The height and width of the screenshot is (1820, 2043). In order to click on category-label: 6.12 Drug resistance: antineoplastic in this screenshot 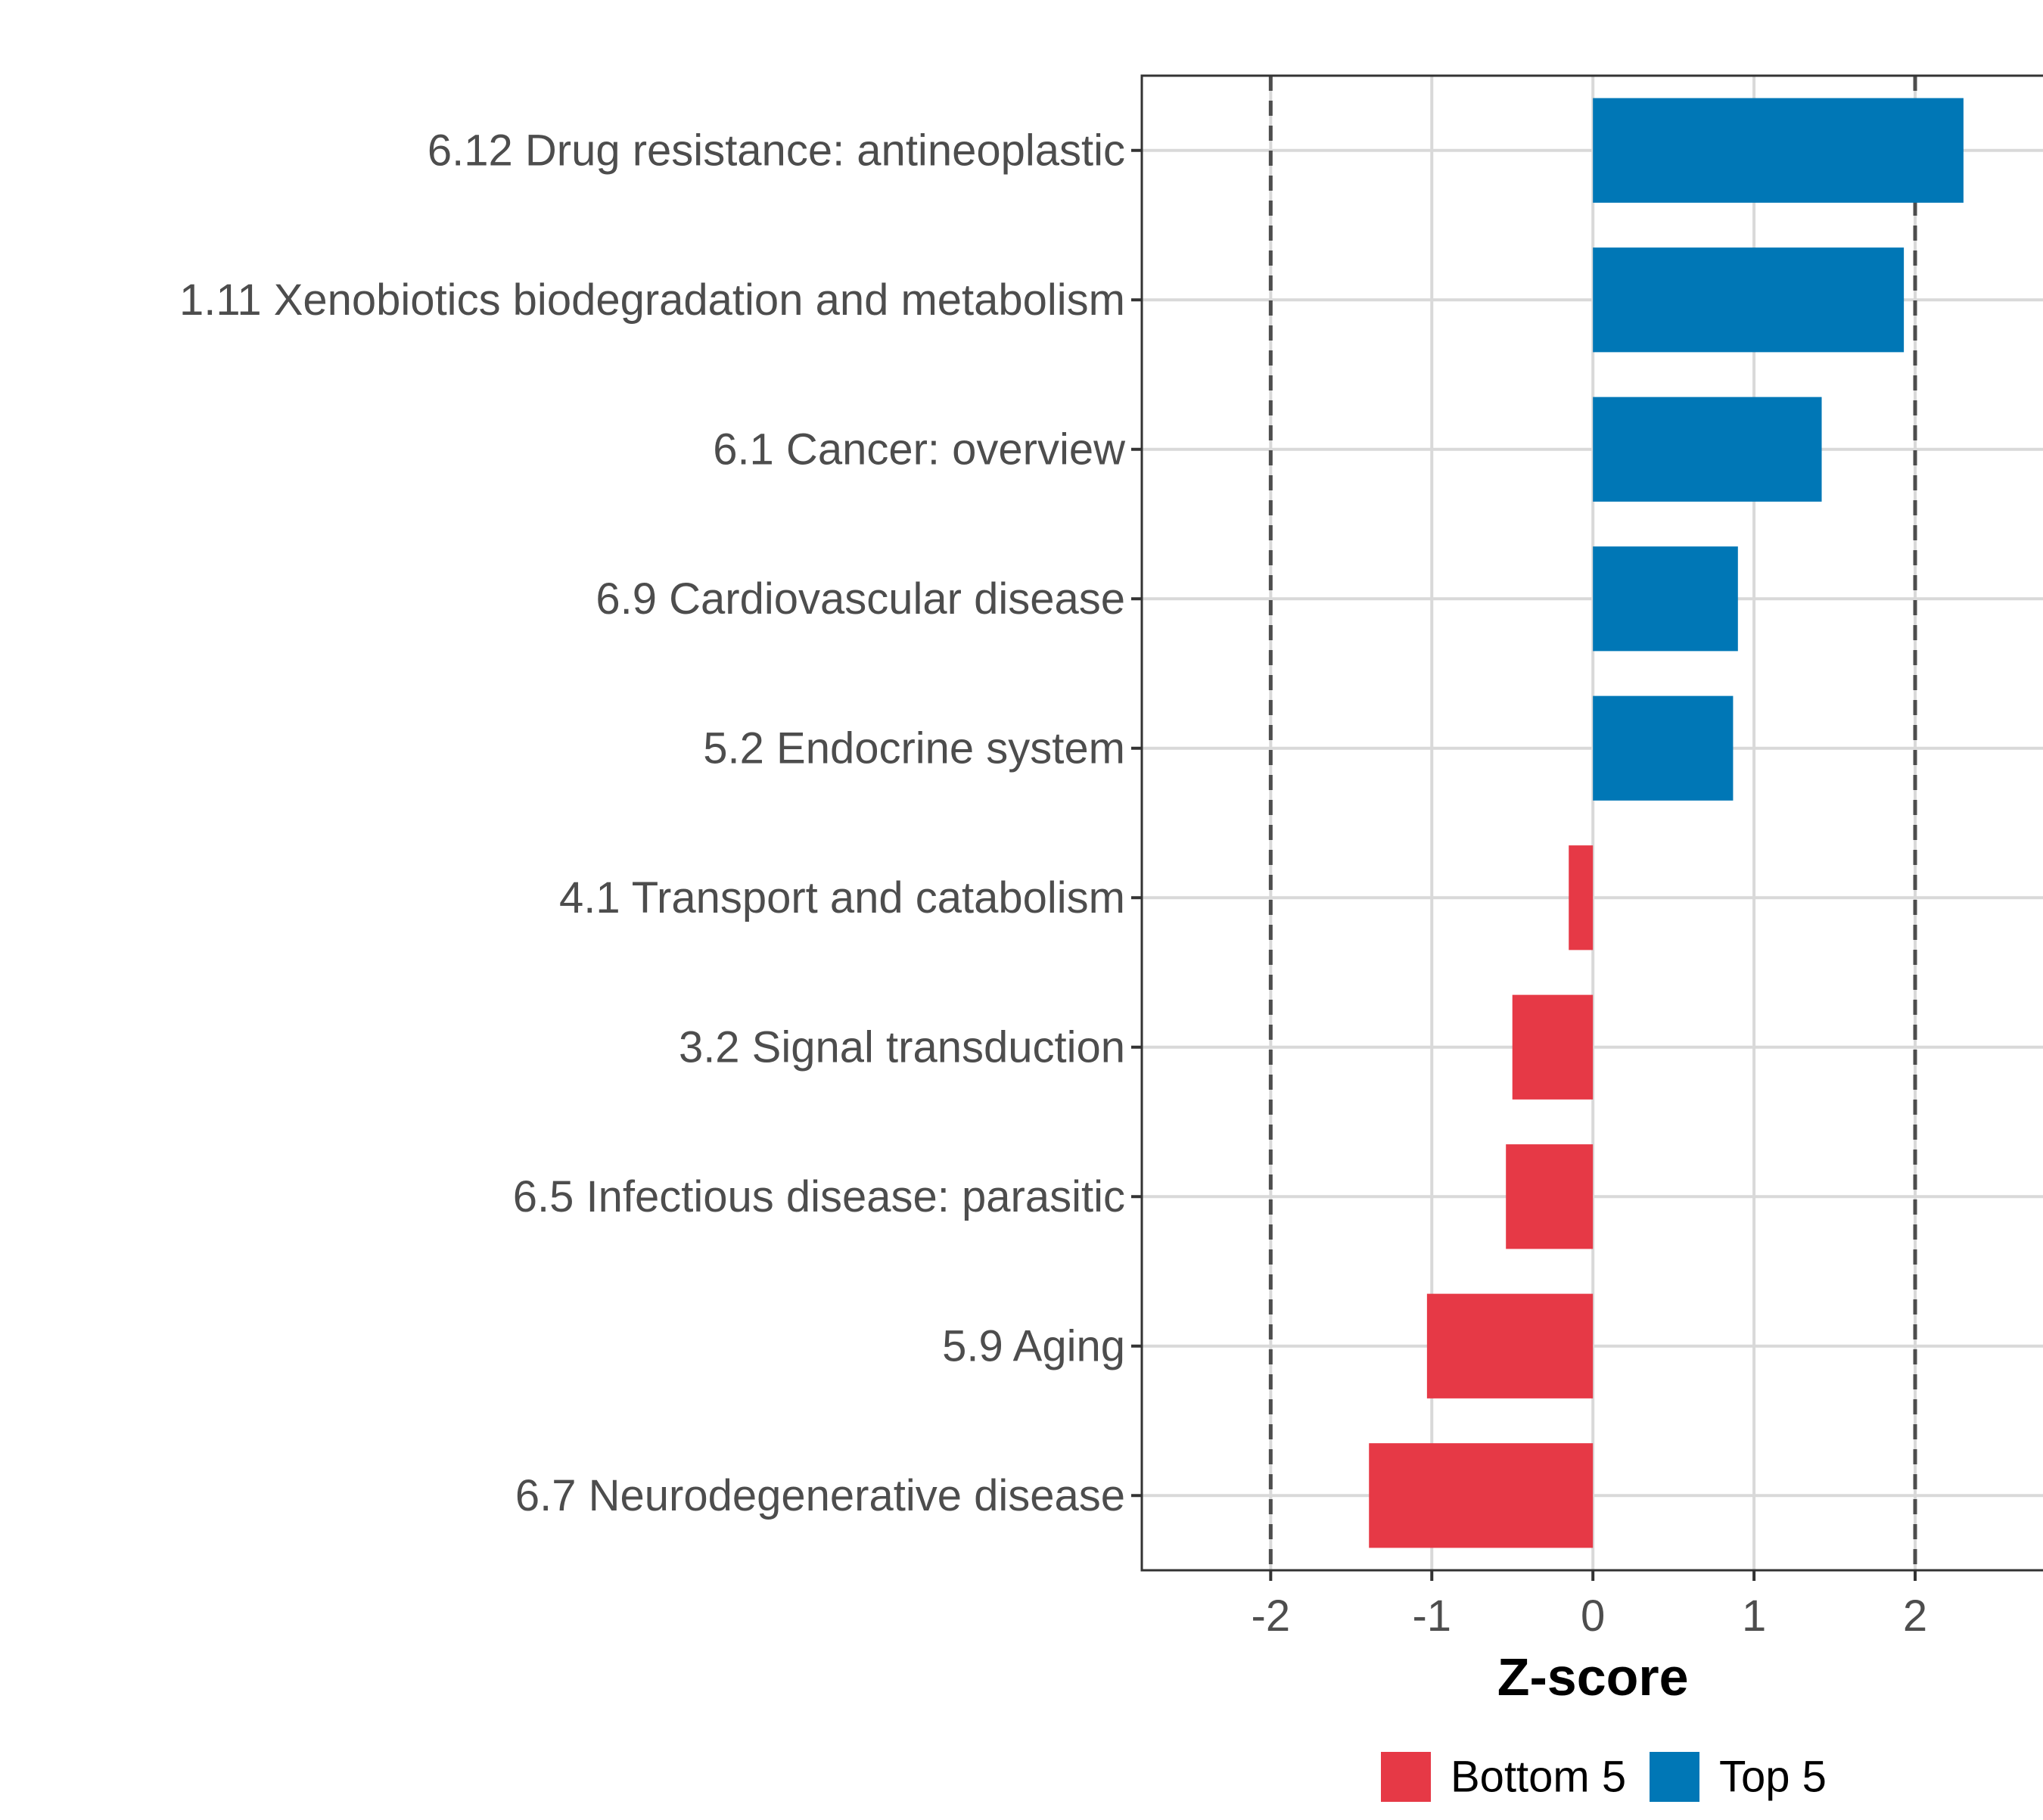, I will do `click(776, 150)`.